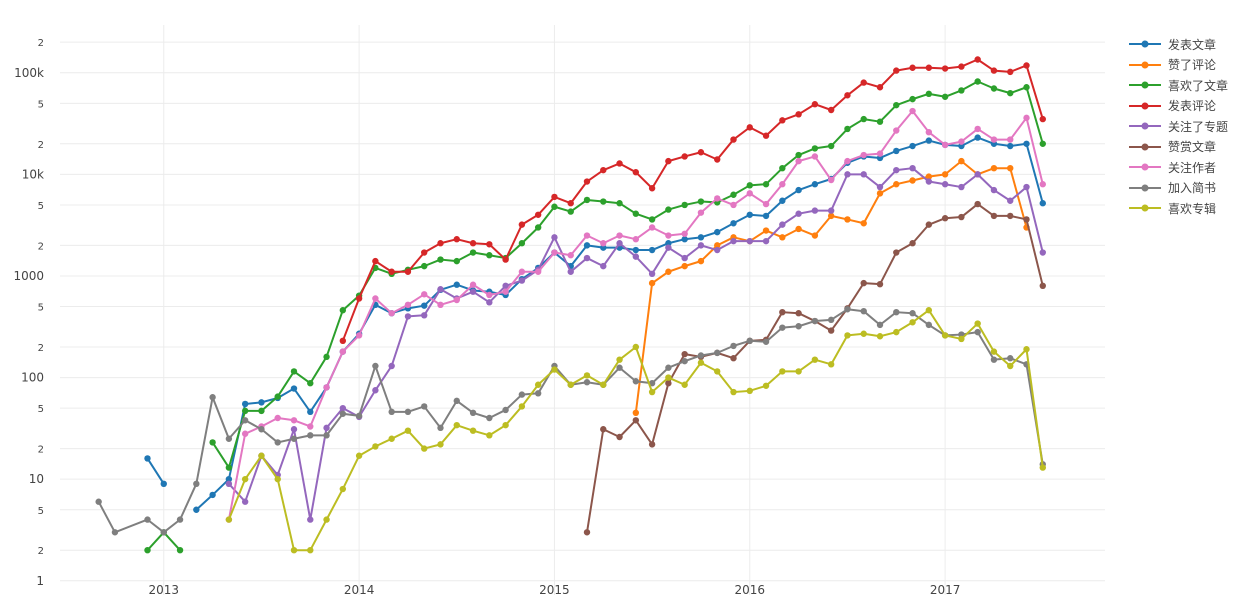 The height and width of the screenshot is (615, 1238). Describe the element at coordinates (1178, 44) in the screenshot. I see `legend-item: 发表文章` at that location.